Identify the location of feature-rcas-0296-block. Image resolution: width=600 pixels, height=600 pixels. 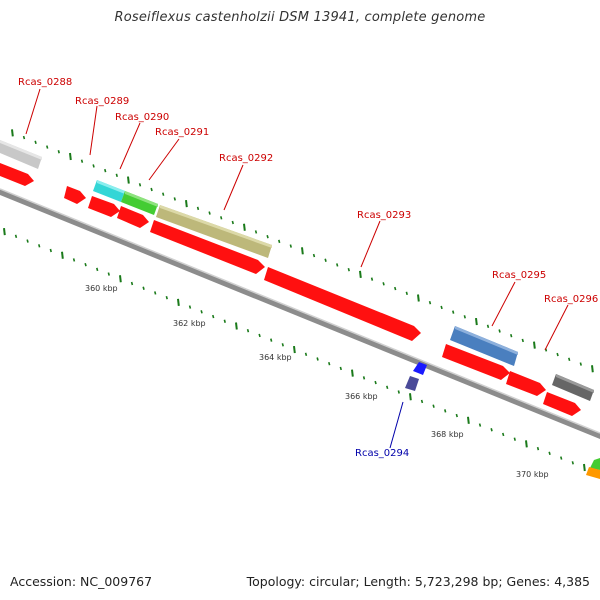
(573, 387).